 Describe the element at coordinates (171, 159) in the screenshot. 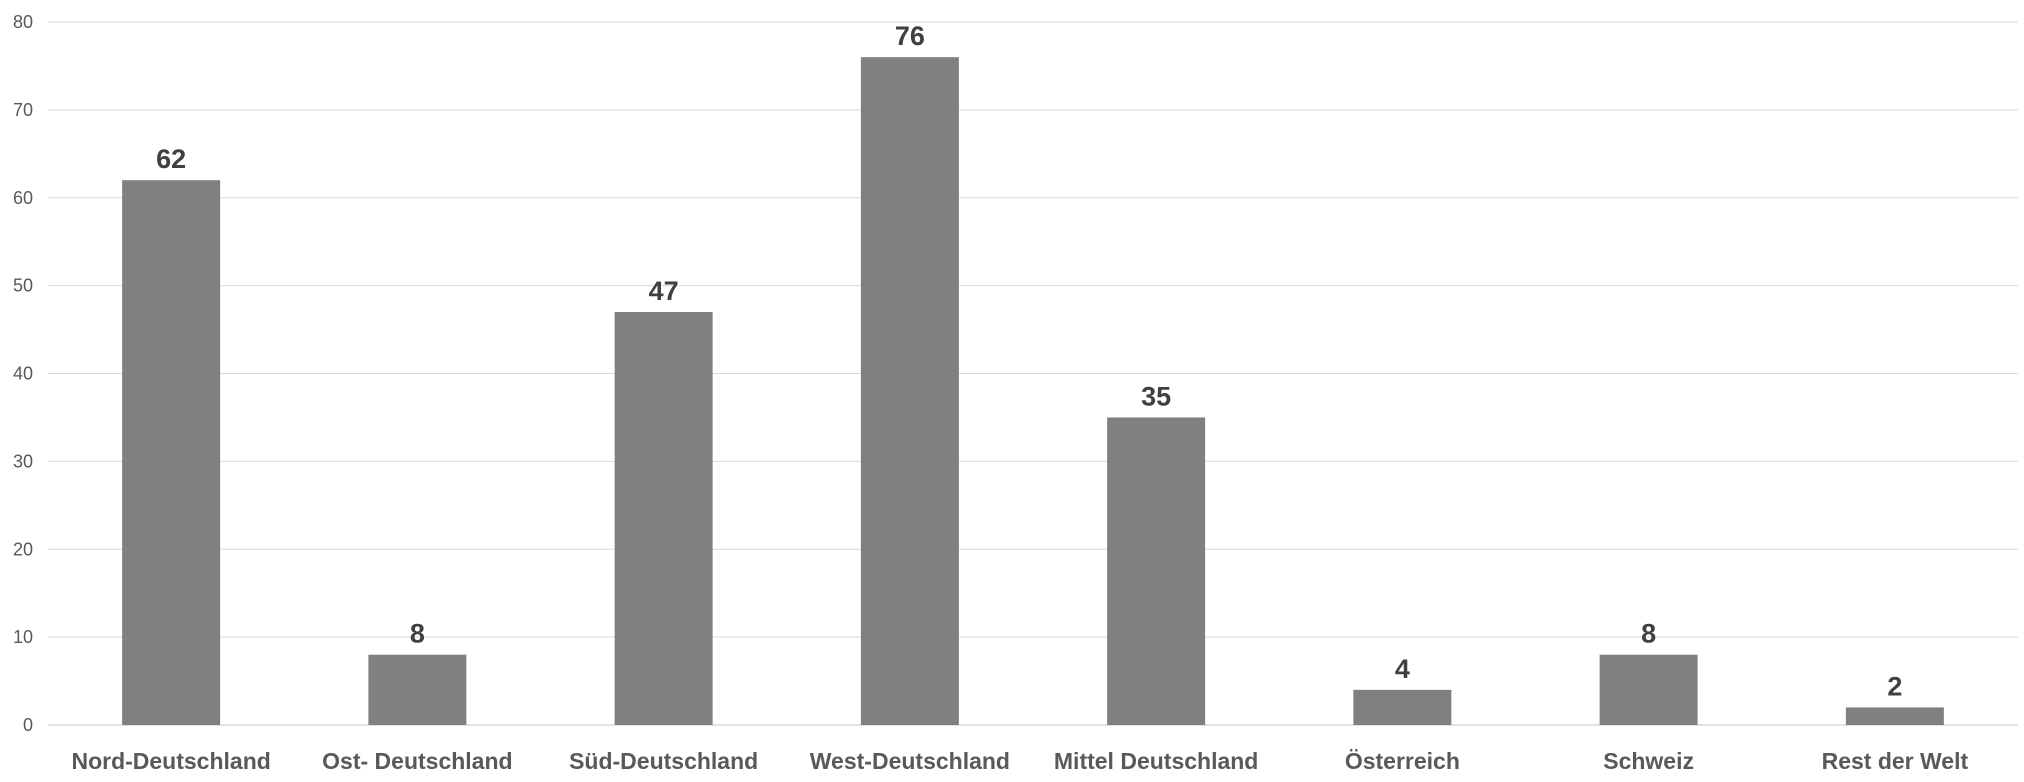

I see `data-label: 62` at that location.